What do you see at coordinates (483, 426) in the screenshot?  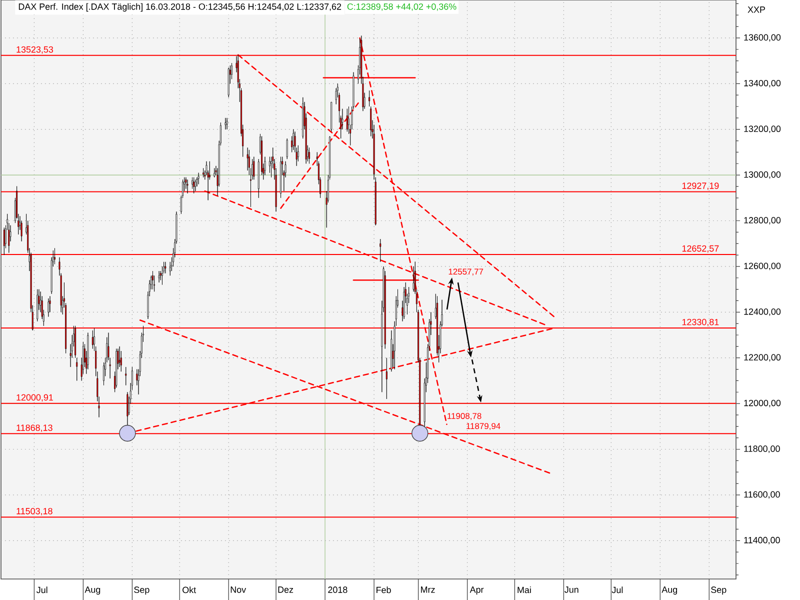 I see `annotation: 11879,94` at bounding box center [483, 426].